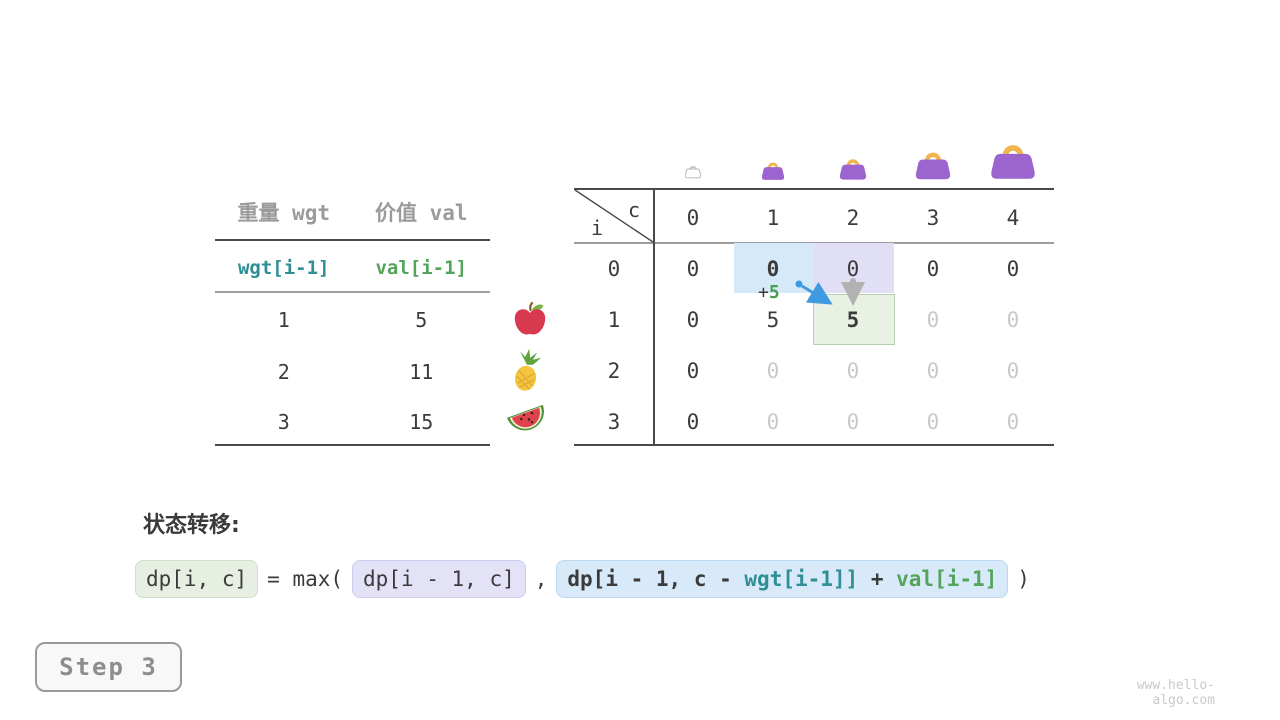 Image resolution: width=1280 pixels, height=720 pixels. What do you see at coordinates (352, 268) in the screenshot?
I see `items-table-variable-row: wgt[i-1] val[i-1]` at bounding box center [352, 268].